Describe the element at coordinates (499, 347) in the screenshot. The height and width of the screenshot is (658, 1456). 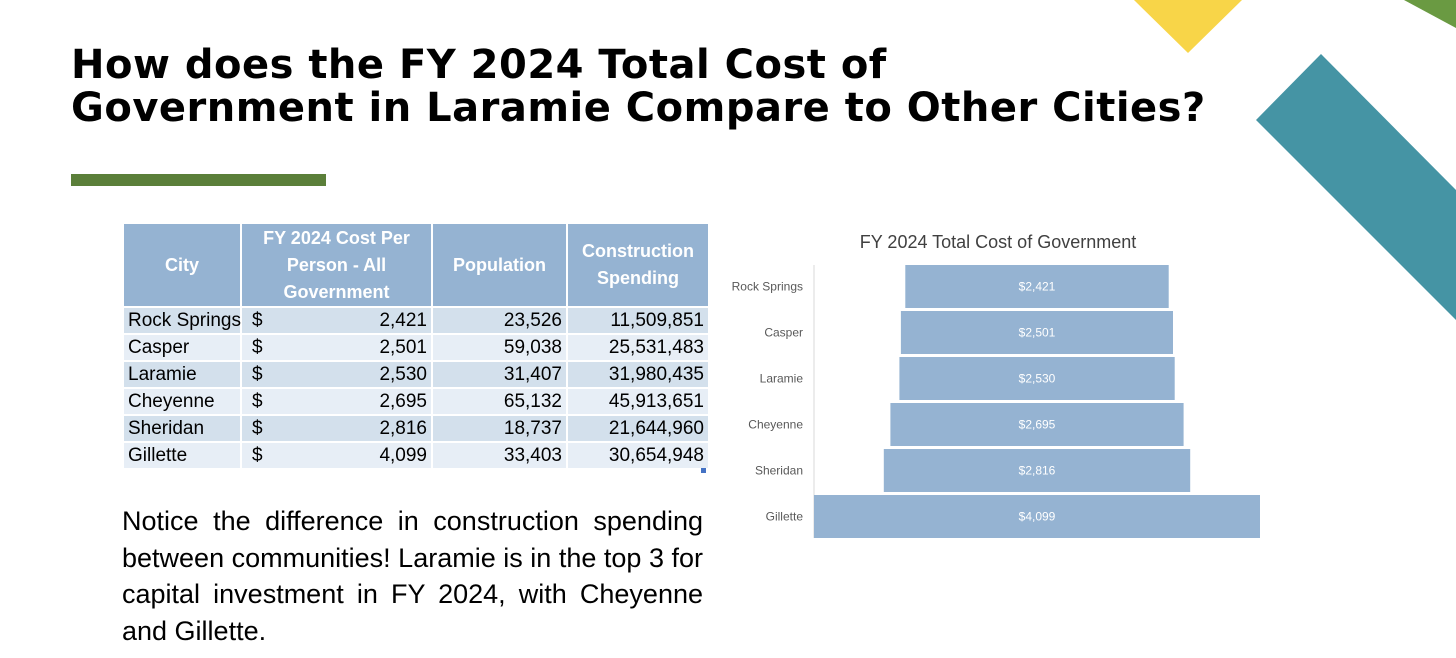
I see `cell-population: 59,038` at that location.